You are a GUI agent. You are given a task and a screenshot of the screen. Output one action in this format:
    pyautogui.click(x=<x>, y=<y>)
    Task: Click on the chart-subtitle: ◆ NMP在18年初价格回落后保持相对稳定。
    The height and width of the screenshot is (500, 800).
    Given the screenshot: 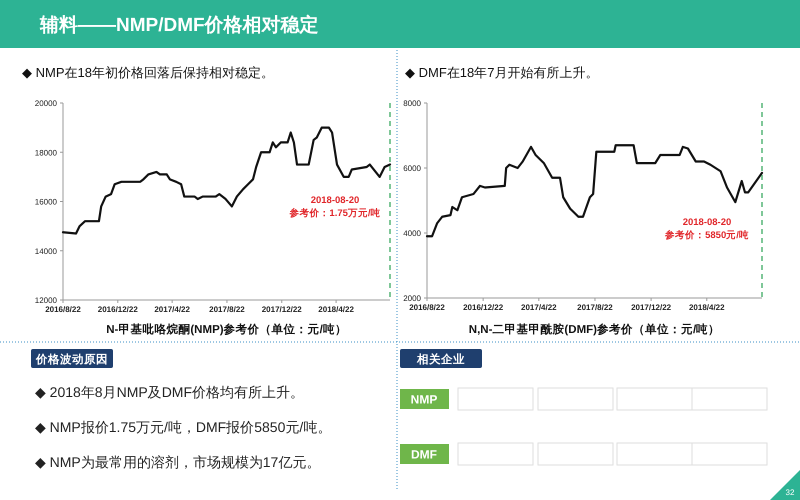 What is the action you would take?
    pyautogui.click(x=148, y=72)
    